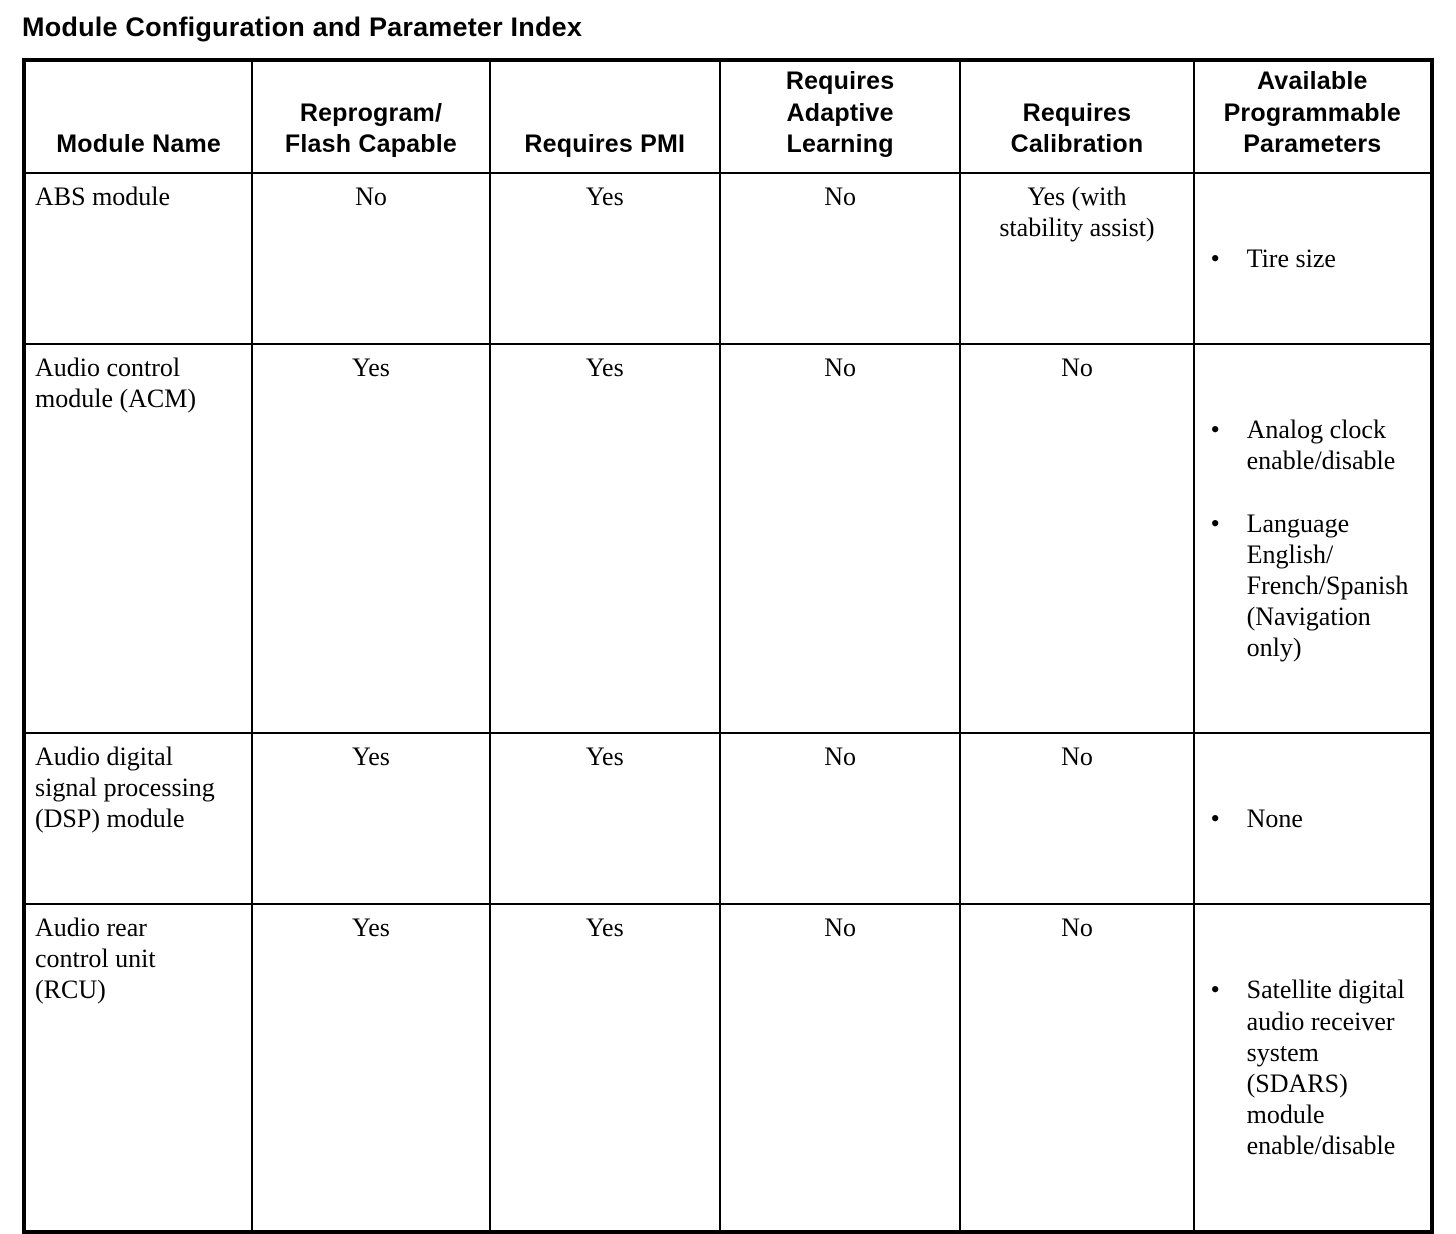 Image resolution: width=1456 pixels, height=1234 pixels. What do you see at coordinates (604, 116) in the screenshot?
I see `column-header-requires-pmi: Requires PMI` at bounding box center [604, 116].